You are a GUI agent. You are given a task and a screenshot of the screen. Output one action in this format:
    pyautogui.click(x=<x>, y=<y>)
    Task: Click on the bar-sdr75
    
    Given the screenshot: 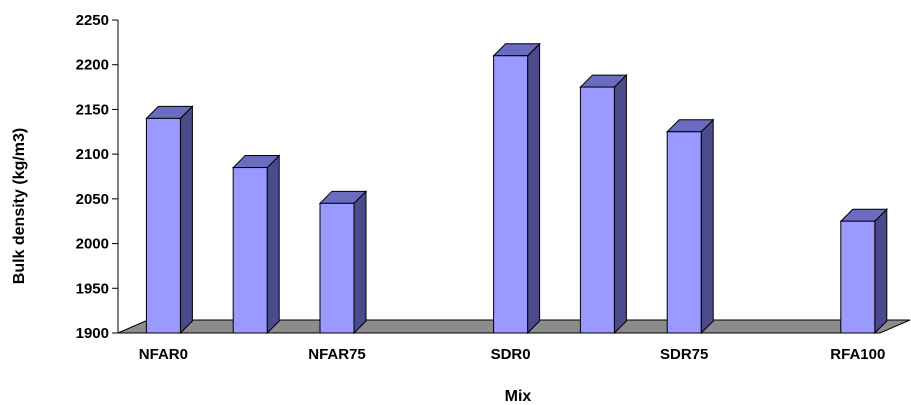 What is the action you would take?
    pyautogui.click(x=690, y=226)
    